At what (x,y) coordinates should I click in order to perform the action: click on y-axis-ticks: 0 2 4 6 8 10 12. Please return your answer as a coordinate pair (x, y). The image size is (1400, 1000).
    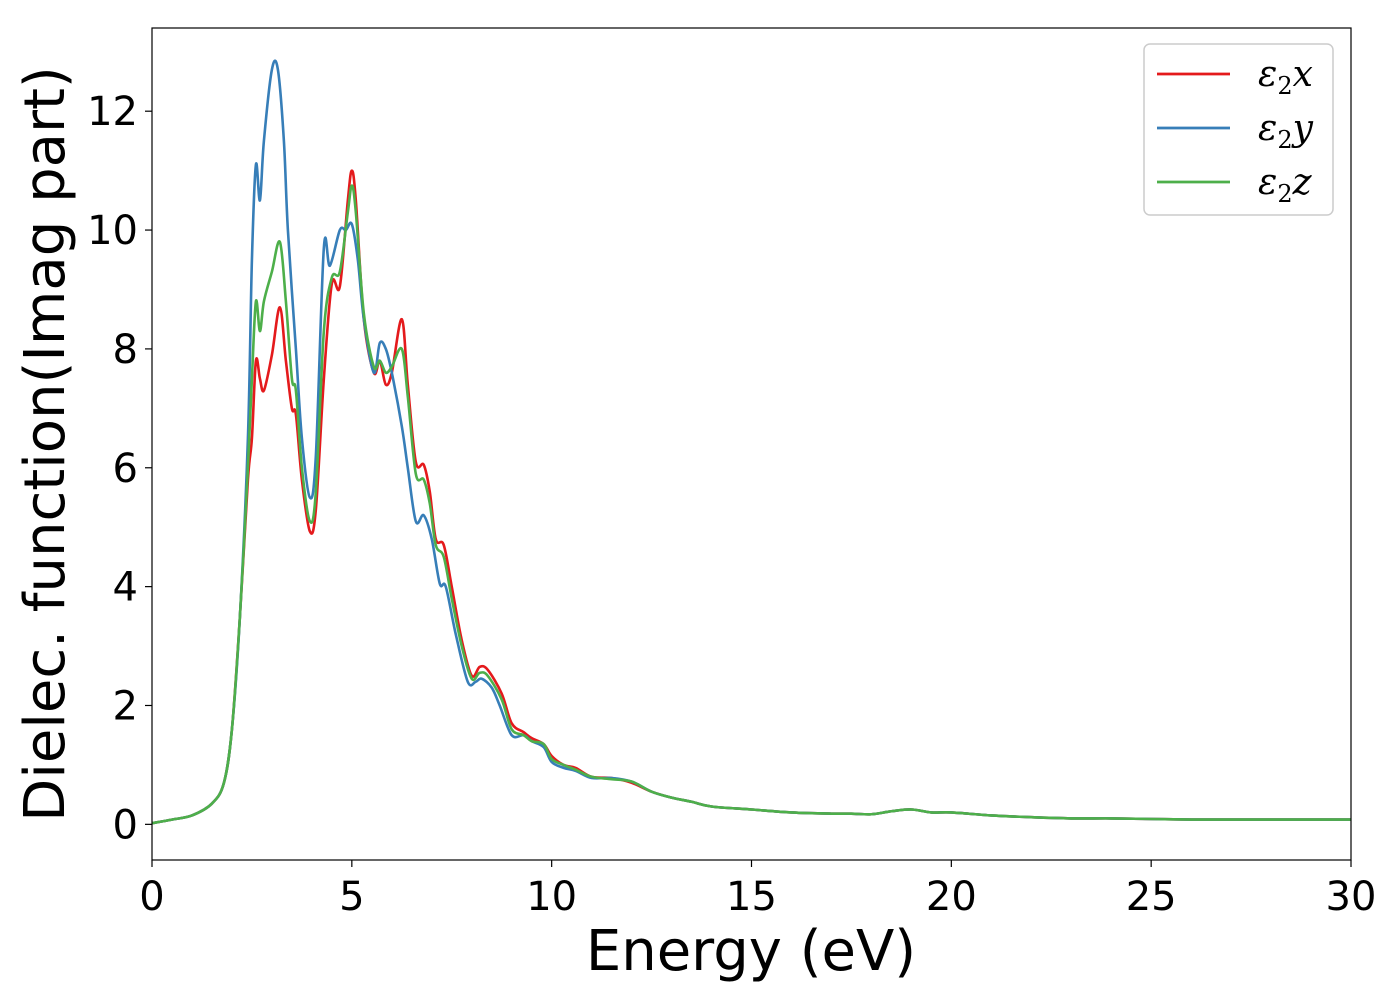
    Looking at the image, I should click on (119, 468).